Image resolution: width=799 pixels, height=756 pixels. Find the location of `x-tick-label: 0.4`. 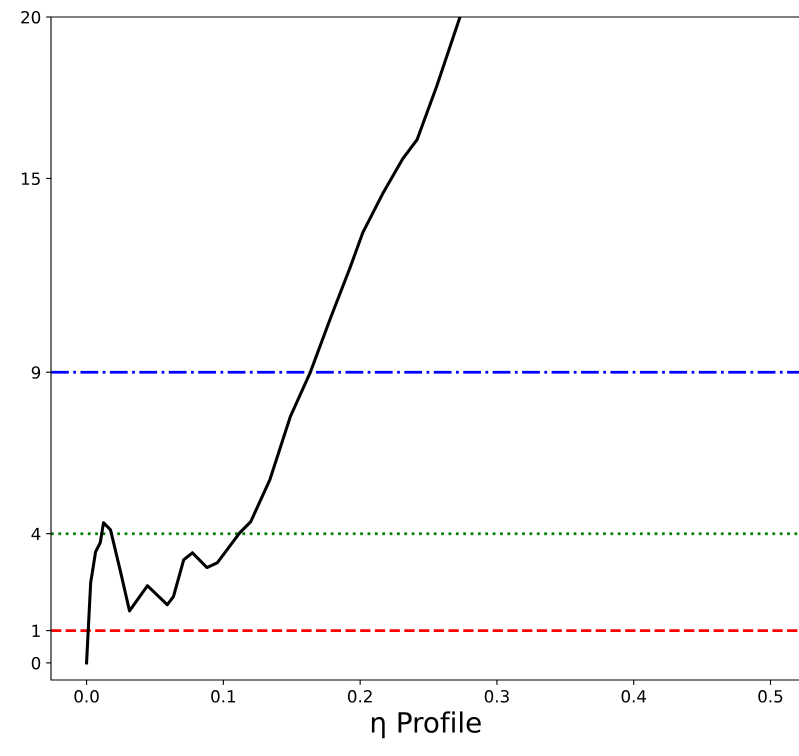

x-tick-label: 0.4 is located at coordinates (634, 696).